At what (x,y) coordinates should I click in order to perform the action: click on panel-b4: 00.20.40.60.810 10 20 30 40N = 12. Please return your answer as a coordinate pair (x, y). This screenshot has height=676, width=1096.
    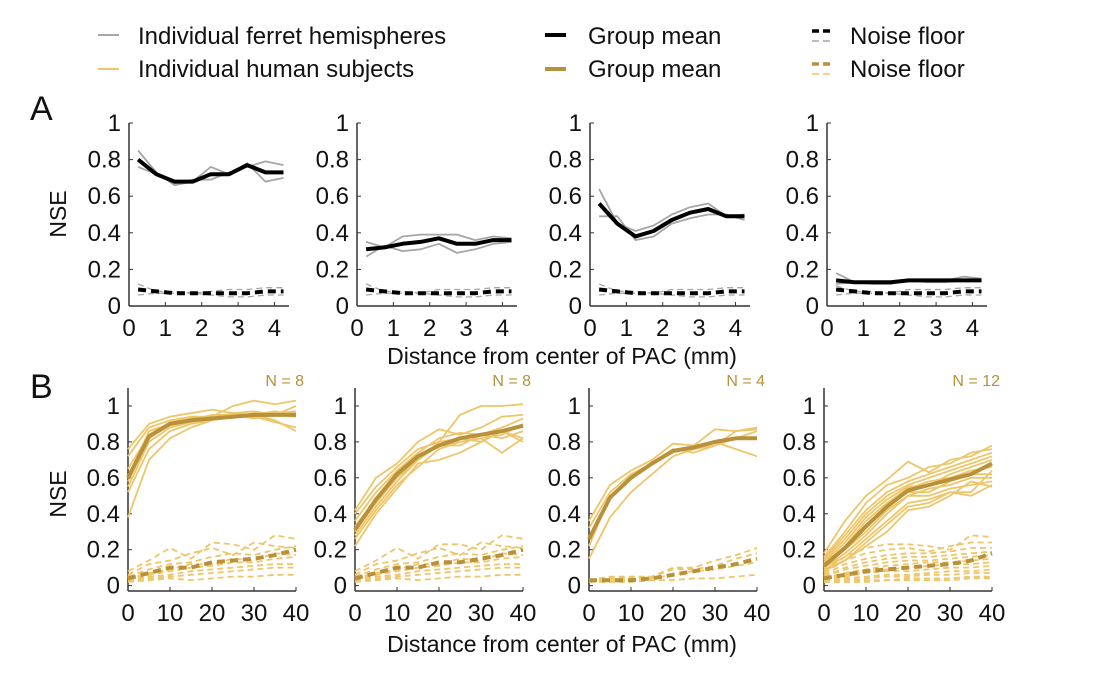
    Looking at the image, I should click on (894, 500).